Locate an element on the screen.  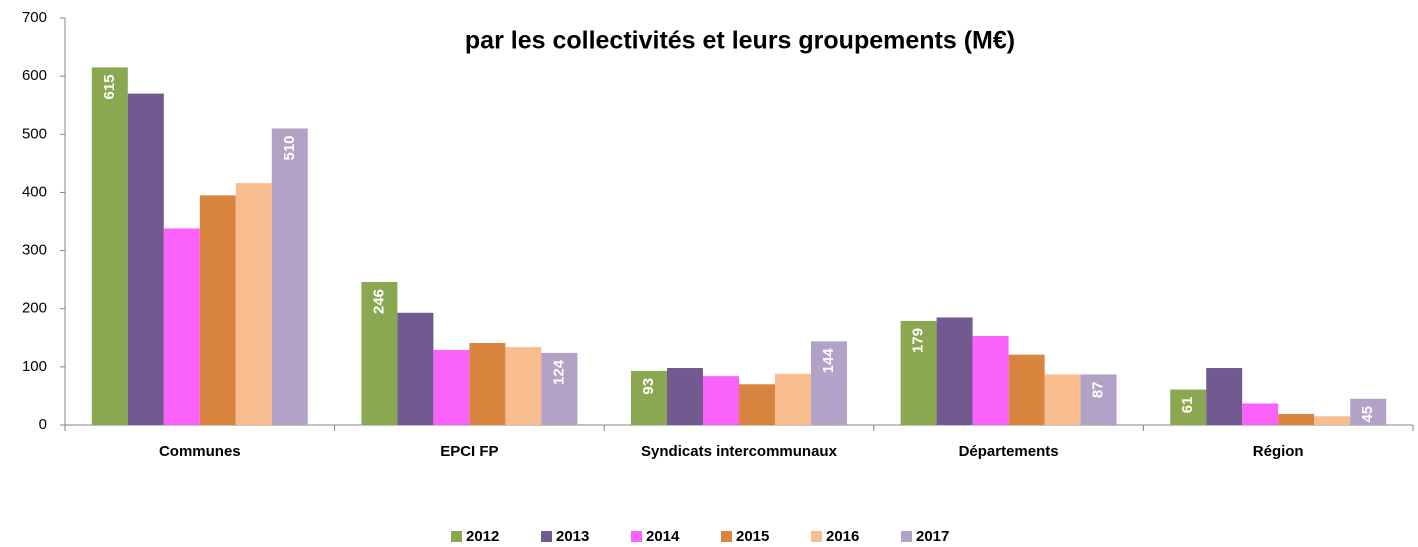
x-tick-label: EPCI FP is located at coordinates (469, 451).